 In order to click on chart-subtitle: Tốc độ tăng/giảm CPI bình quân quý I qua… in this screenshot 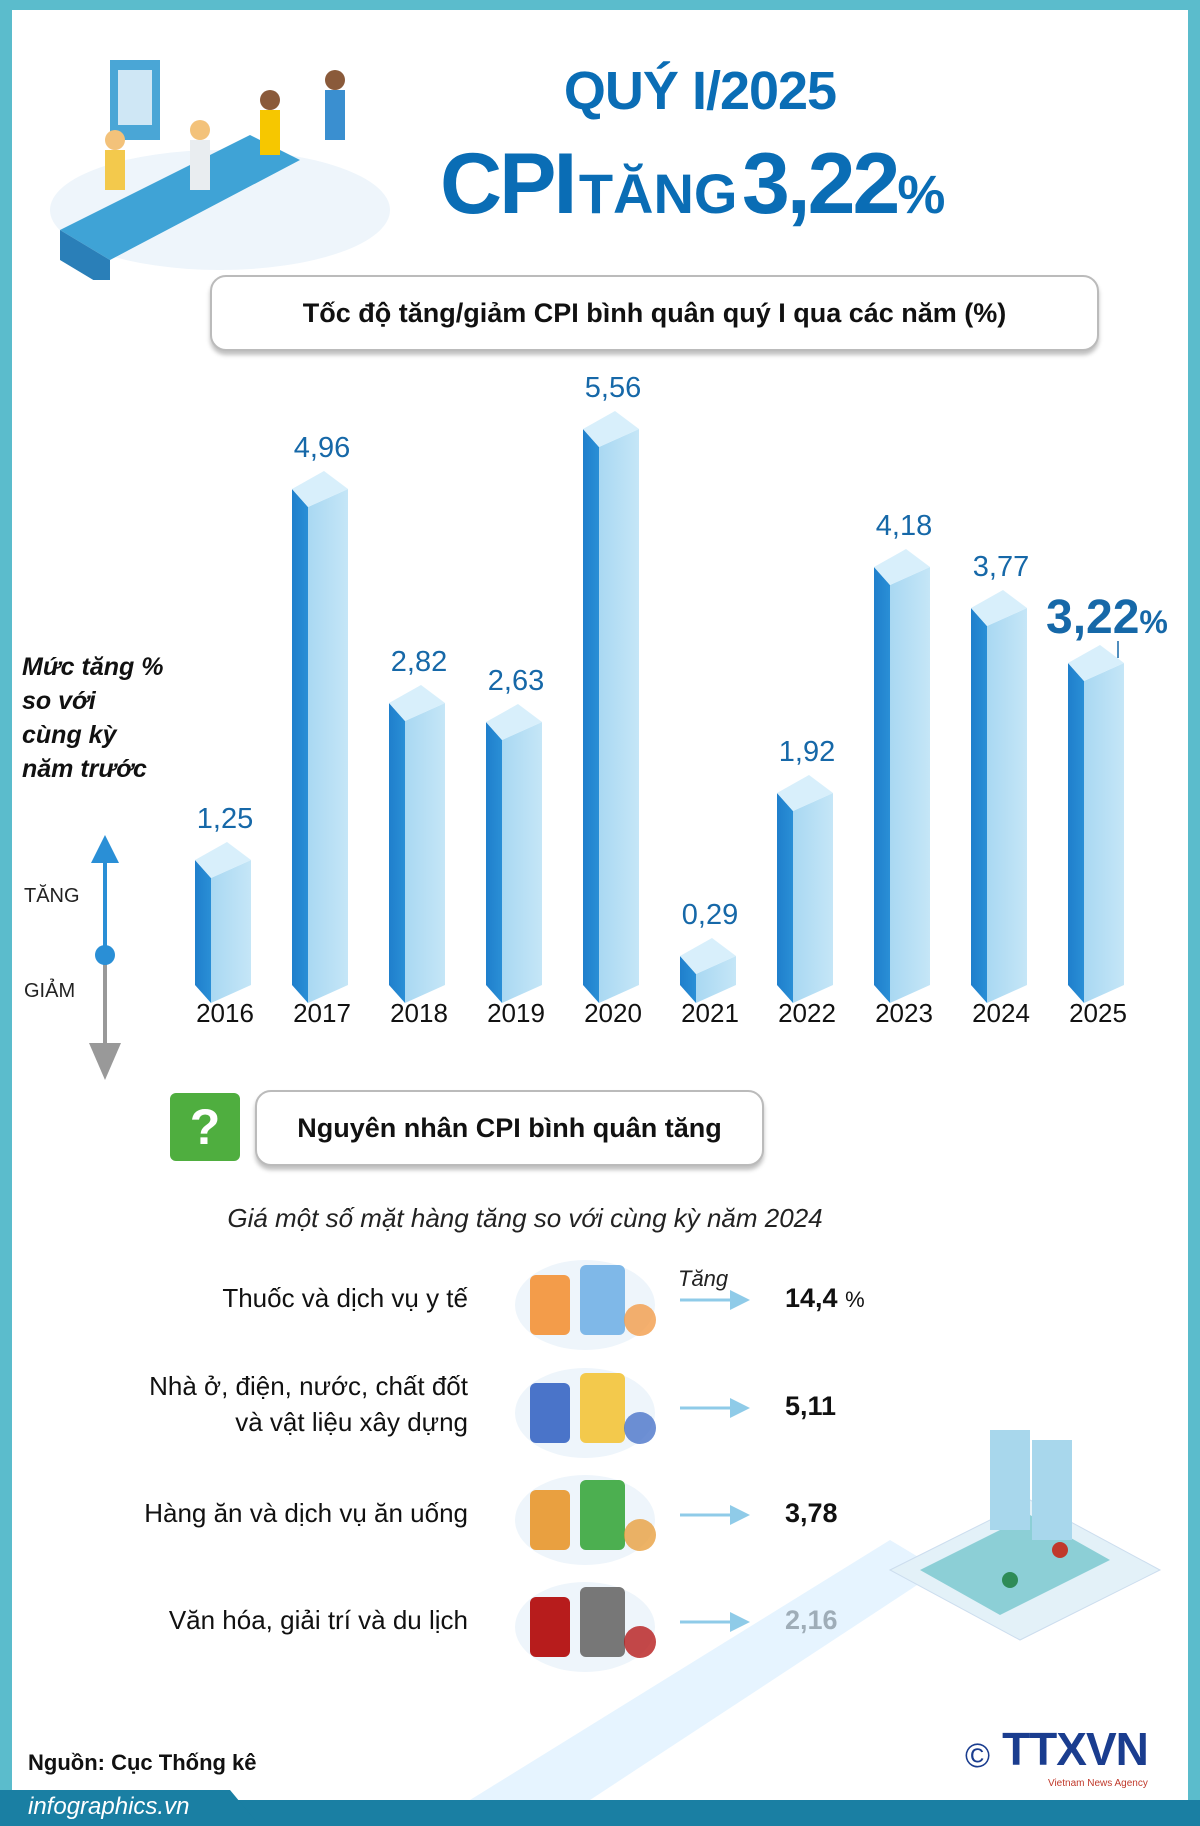, I will do `click(654, 312)`.